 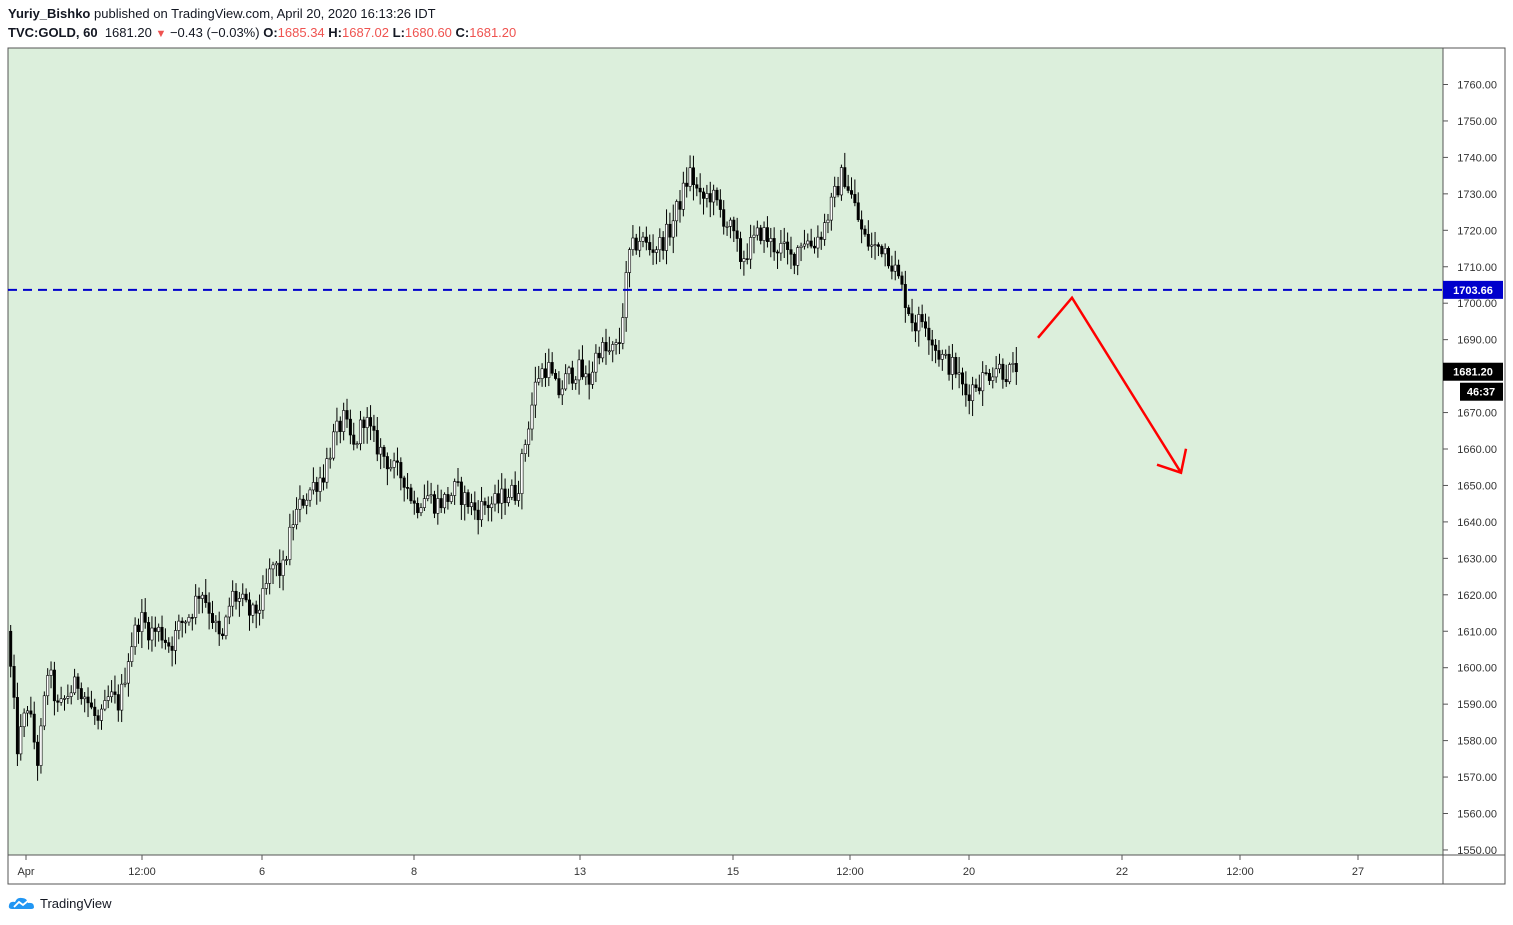 I want to click on projection-arrow, so click(x=1112, y=385).